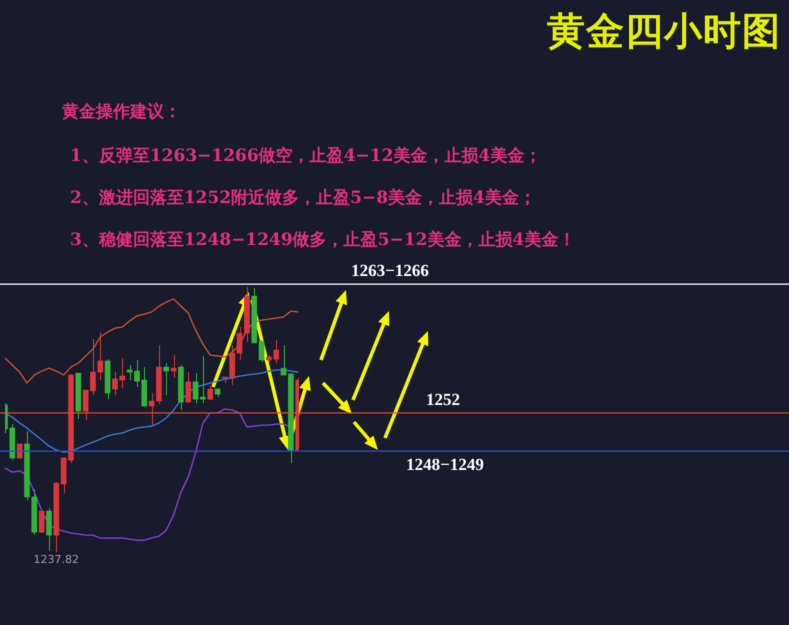 The image size is (789, 625). I want to click on text: 黄金四小时图, so click(664, 31).